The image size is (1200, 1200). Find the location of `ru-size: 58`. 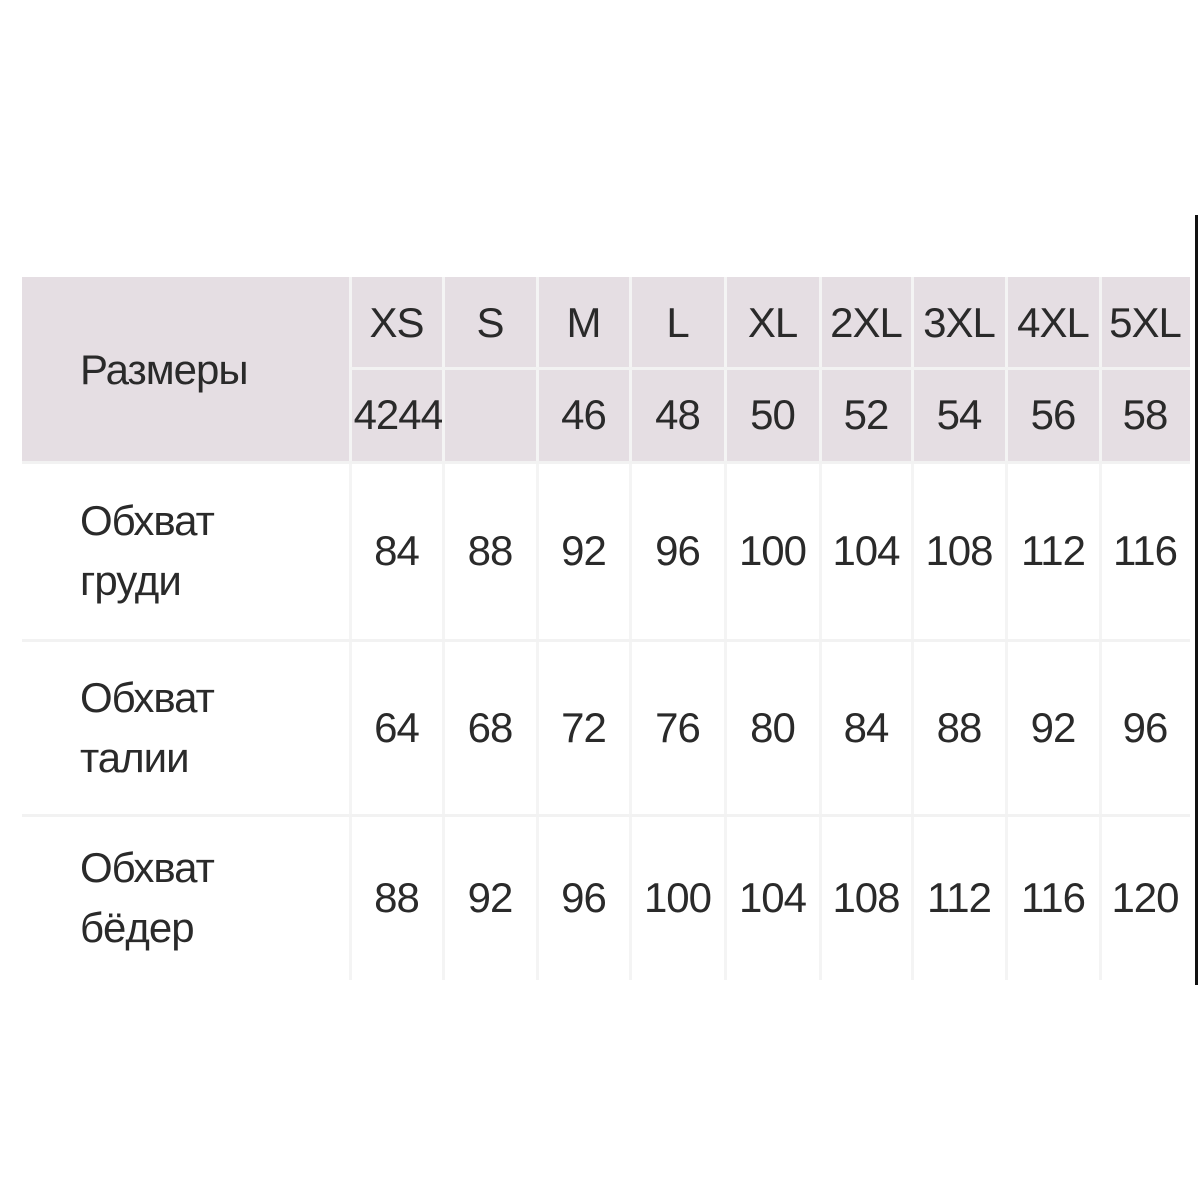

ru-size: 58 is located at coordinates (1145, 415).